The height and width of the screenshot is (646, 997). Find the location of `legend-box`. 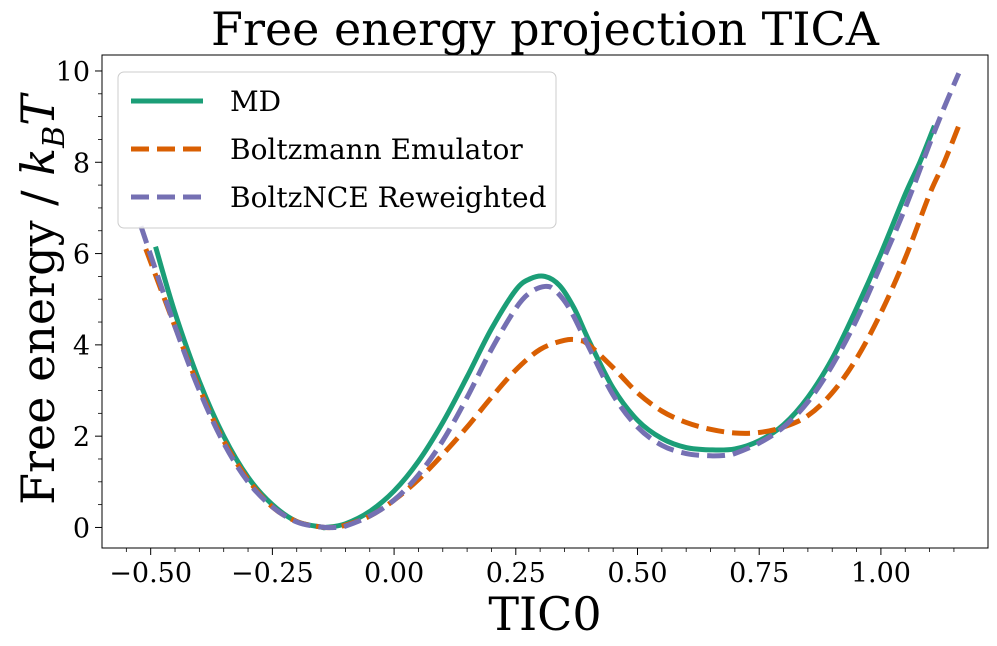

legend-box is located at coordinates (337, 150).